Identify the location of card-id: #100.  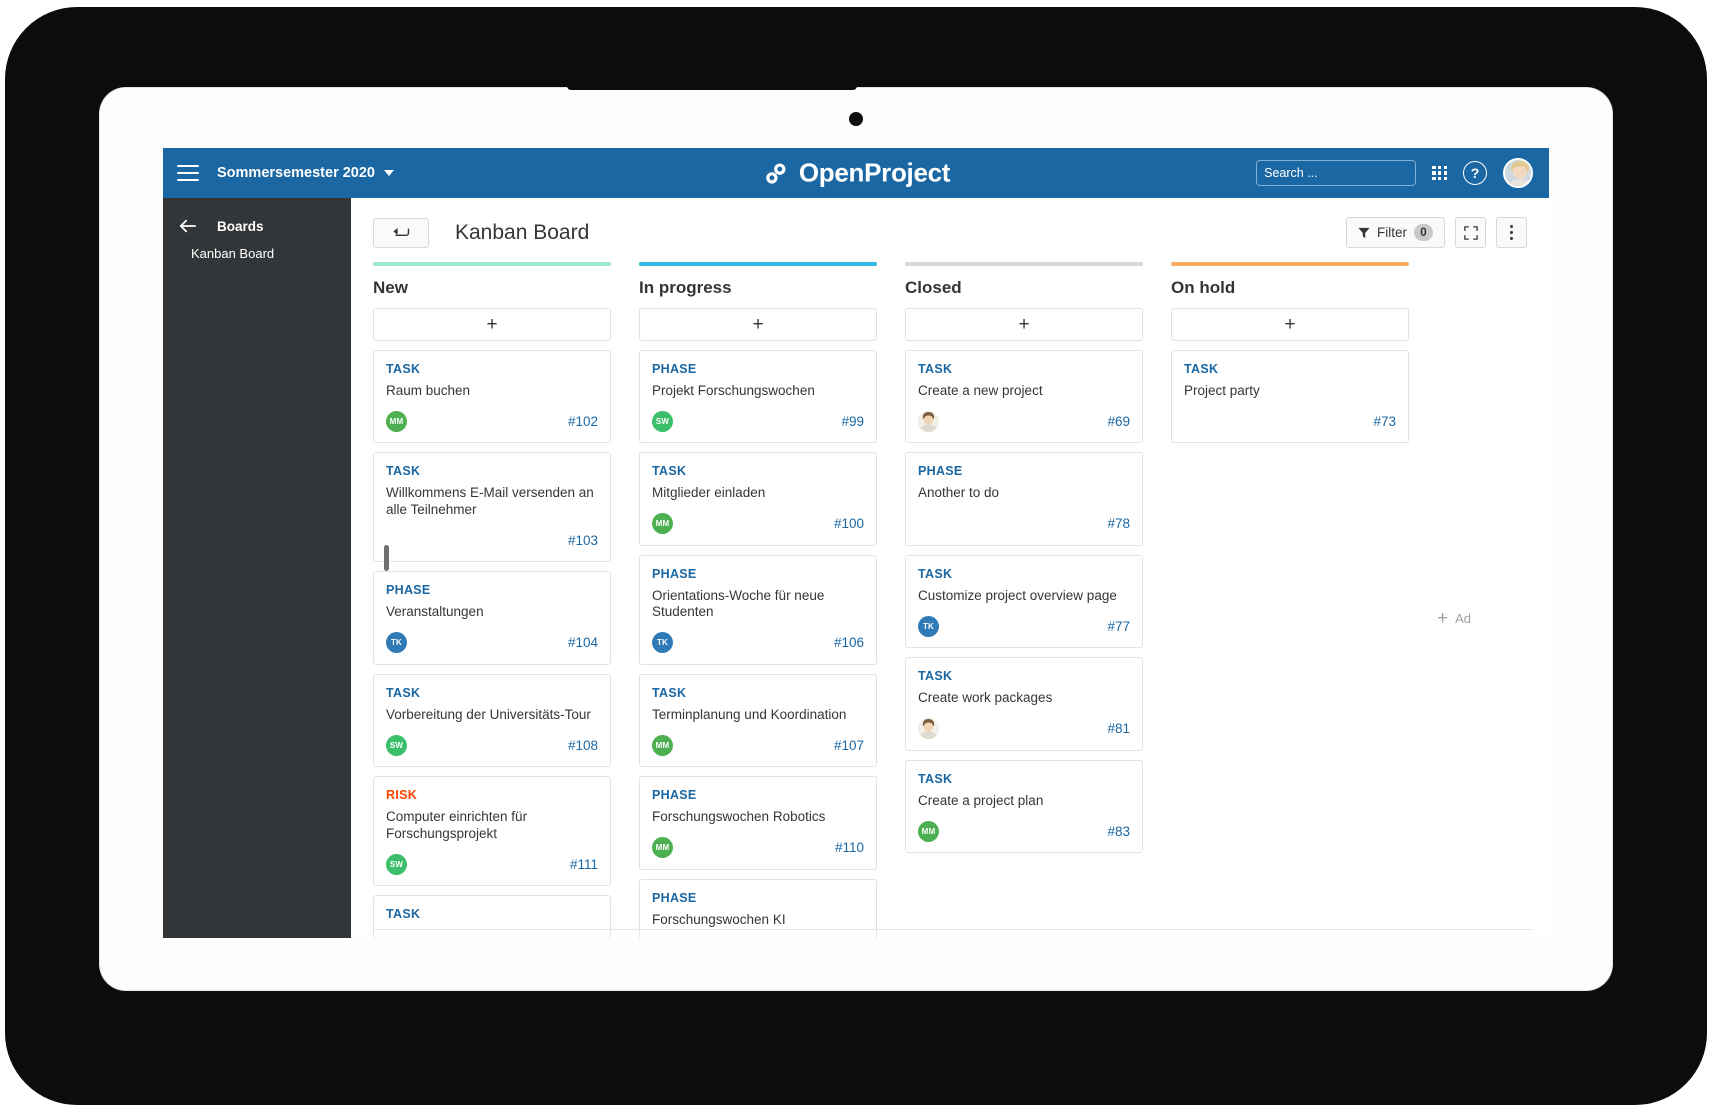
(848, 524).